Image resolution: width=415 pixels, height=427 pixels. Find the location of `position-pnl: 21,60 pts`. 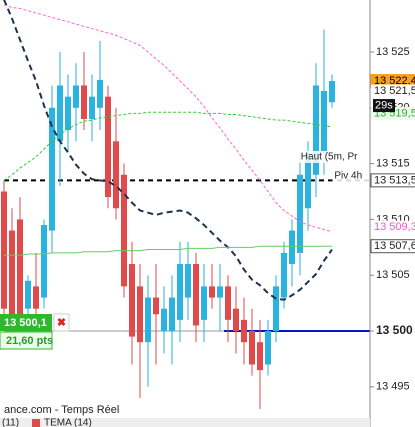

position-pnl: 21,60 pts is located at coordinates (29, 341).